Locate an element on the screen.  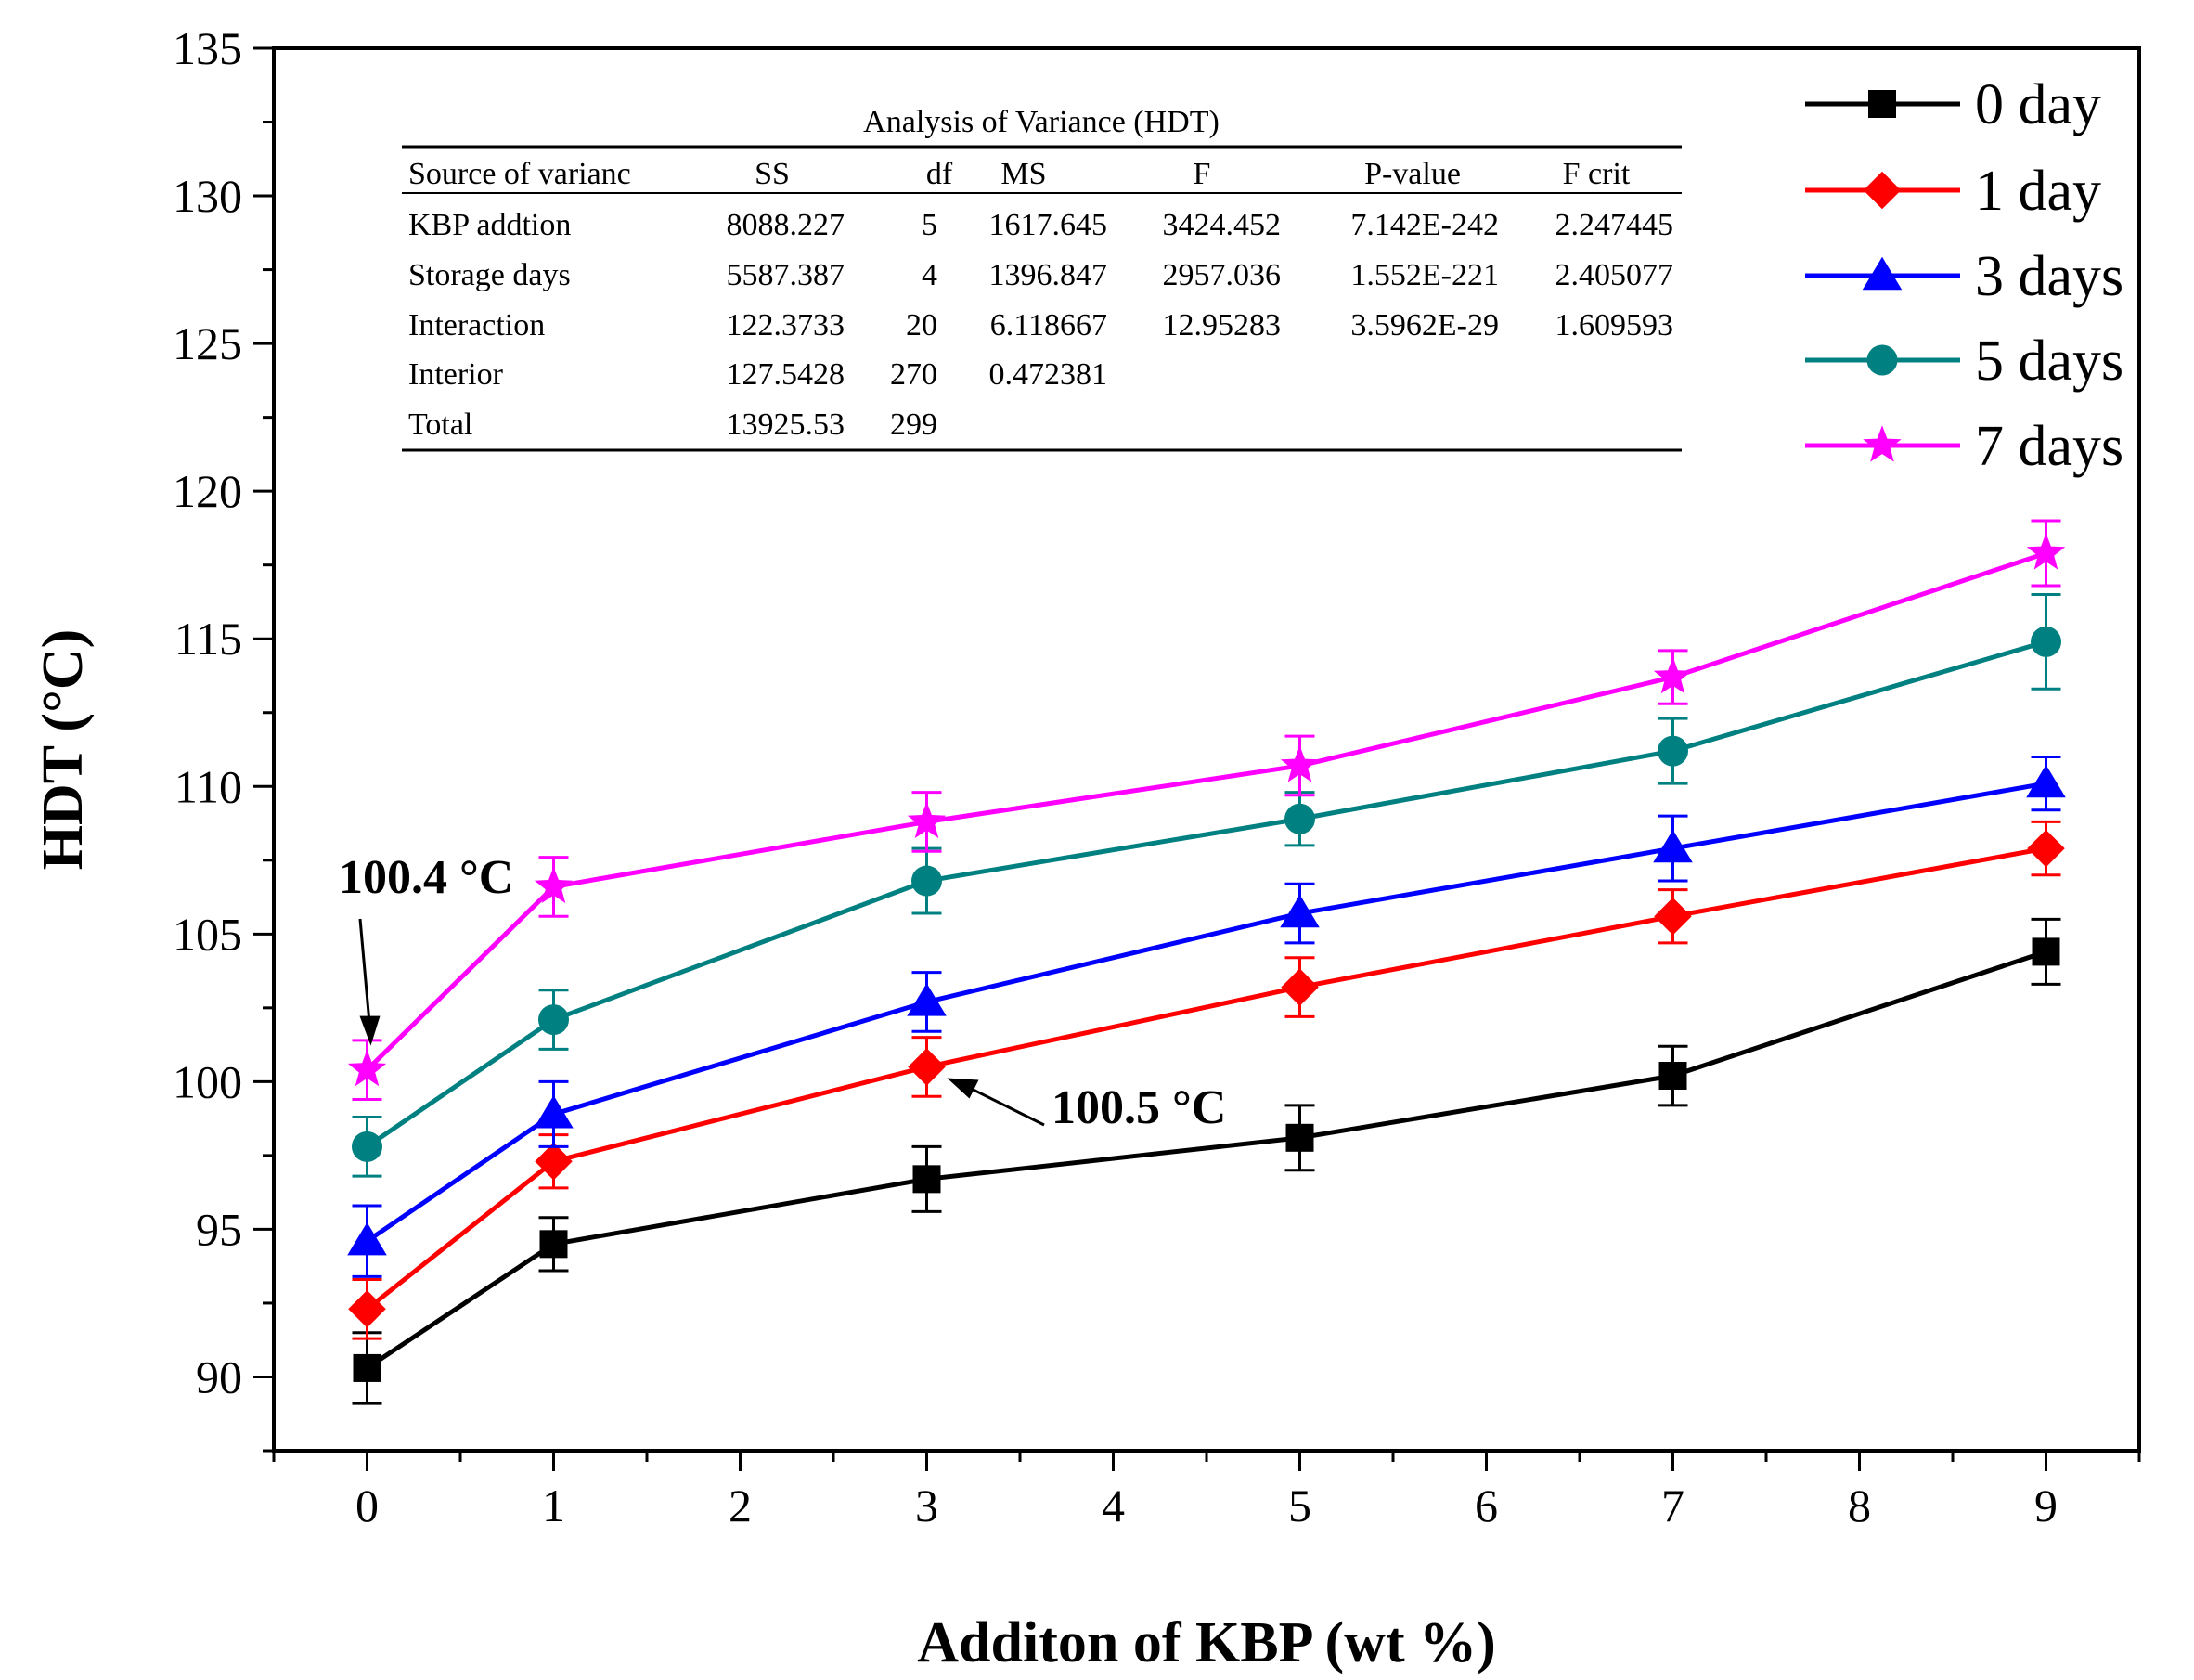
y-tick-label: 110 is located at coordinates (208, 786).